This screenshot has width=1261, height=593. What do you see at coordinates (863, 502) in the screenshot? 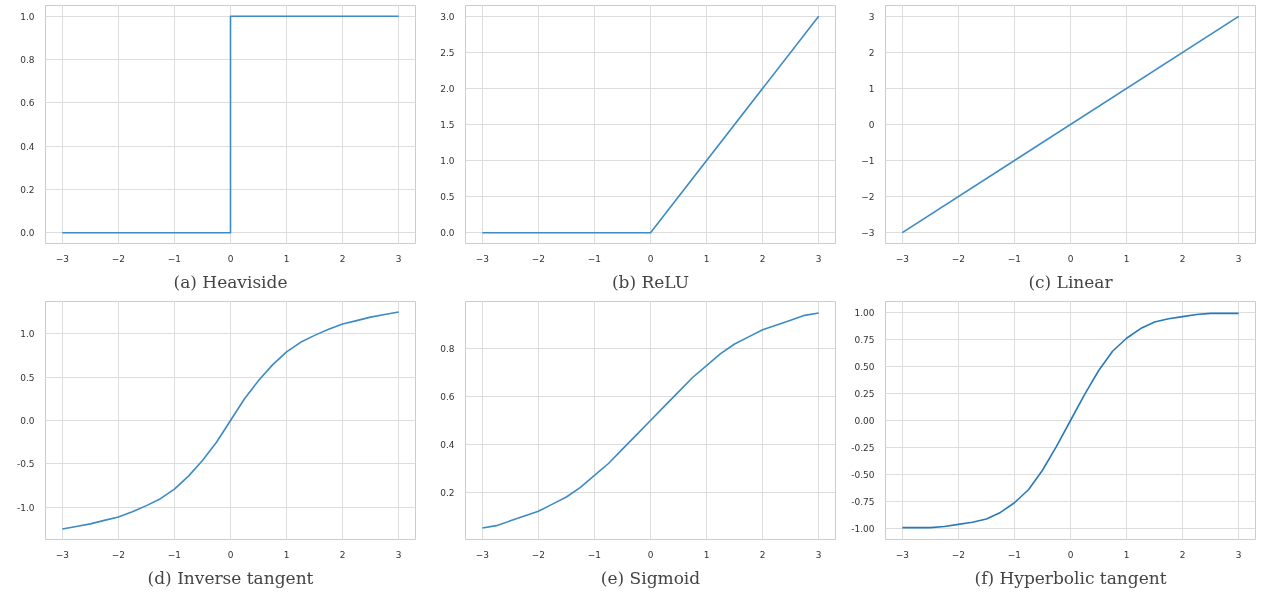
I see `y-tick-label: -0.75` at bounding box center [863, 502].